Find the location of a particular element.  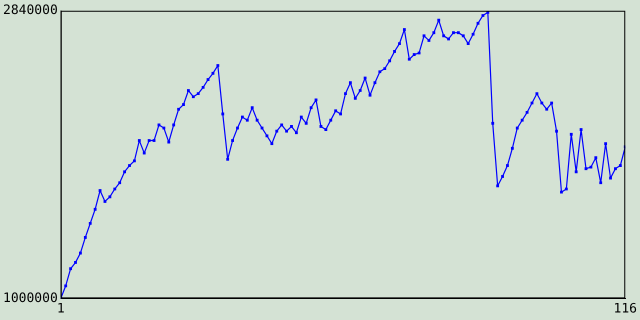

y-tick-label: 2840000 is located at coordinates (30, 10).